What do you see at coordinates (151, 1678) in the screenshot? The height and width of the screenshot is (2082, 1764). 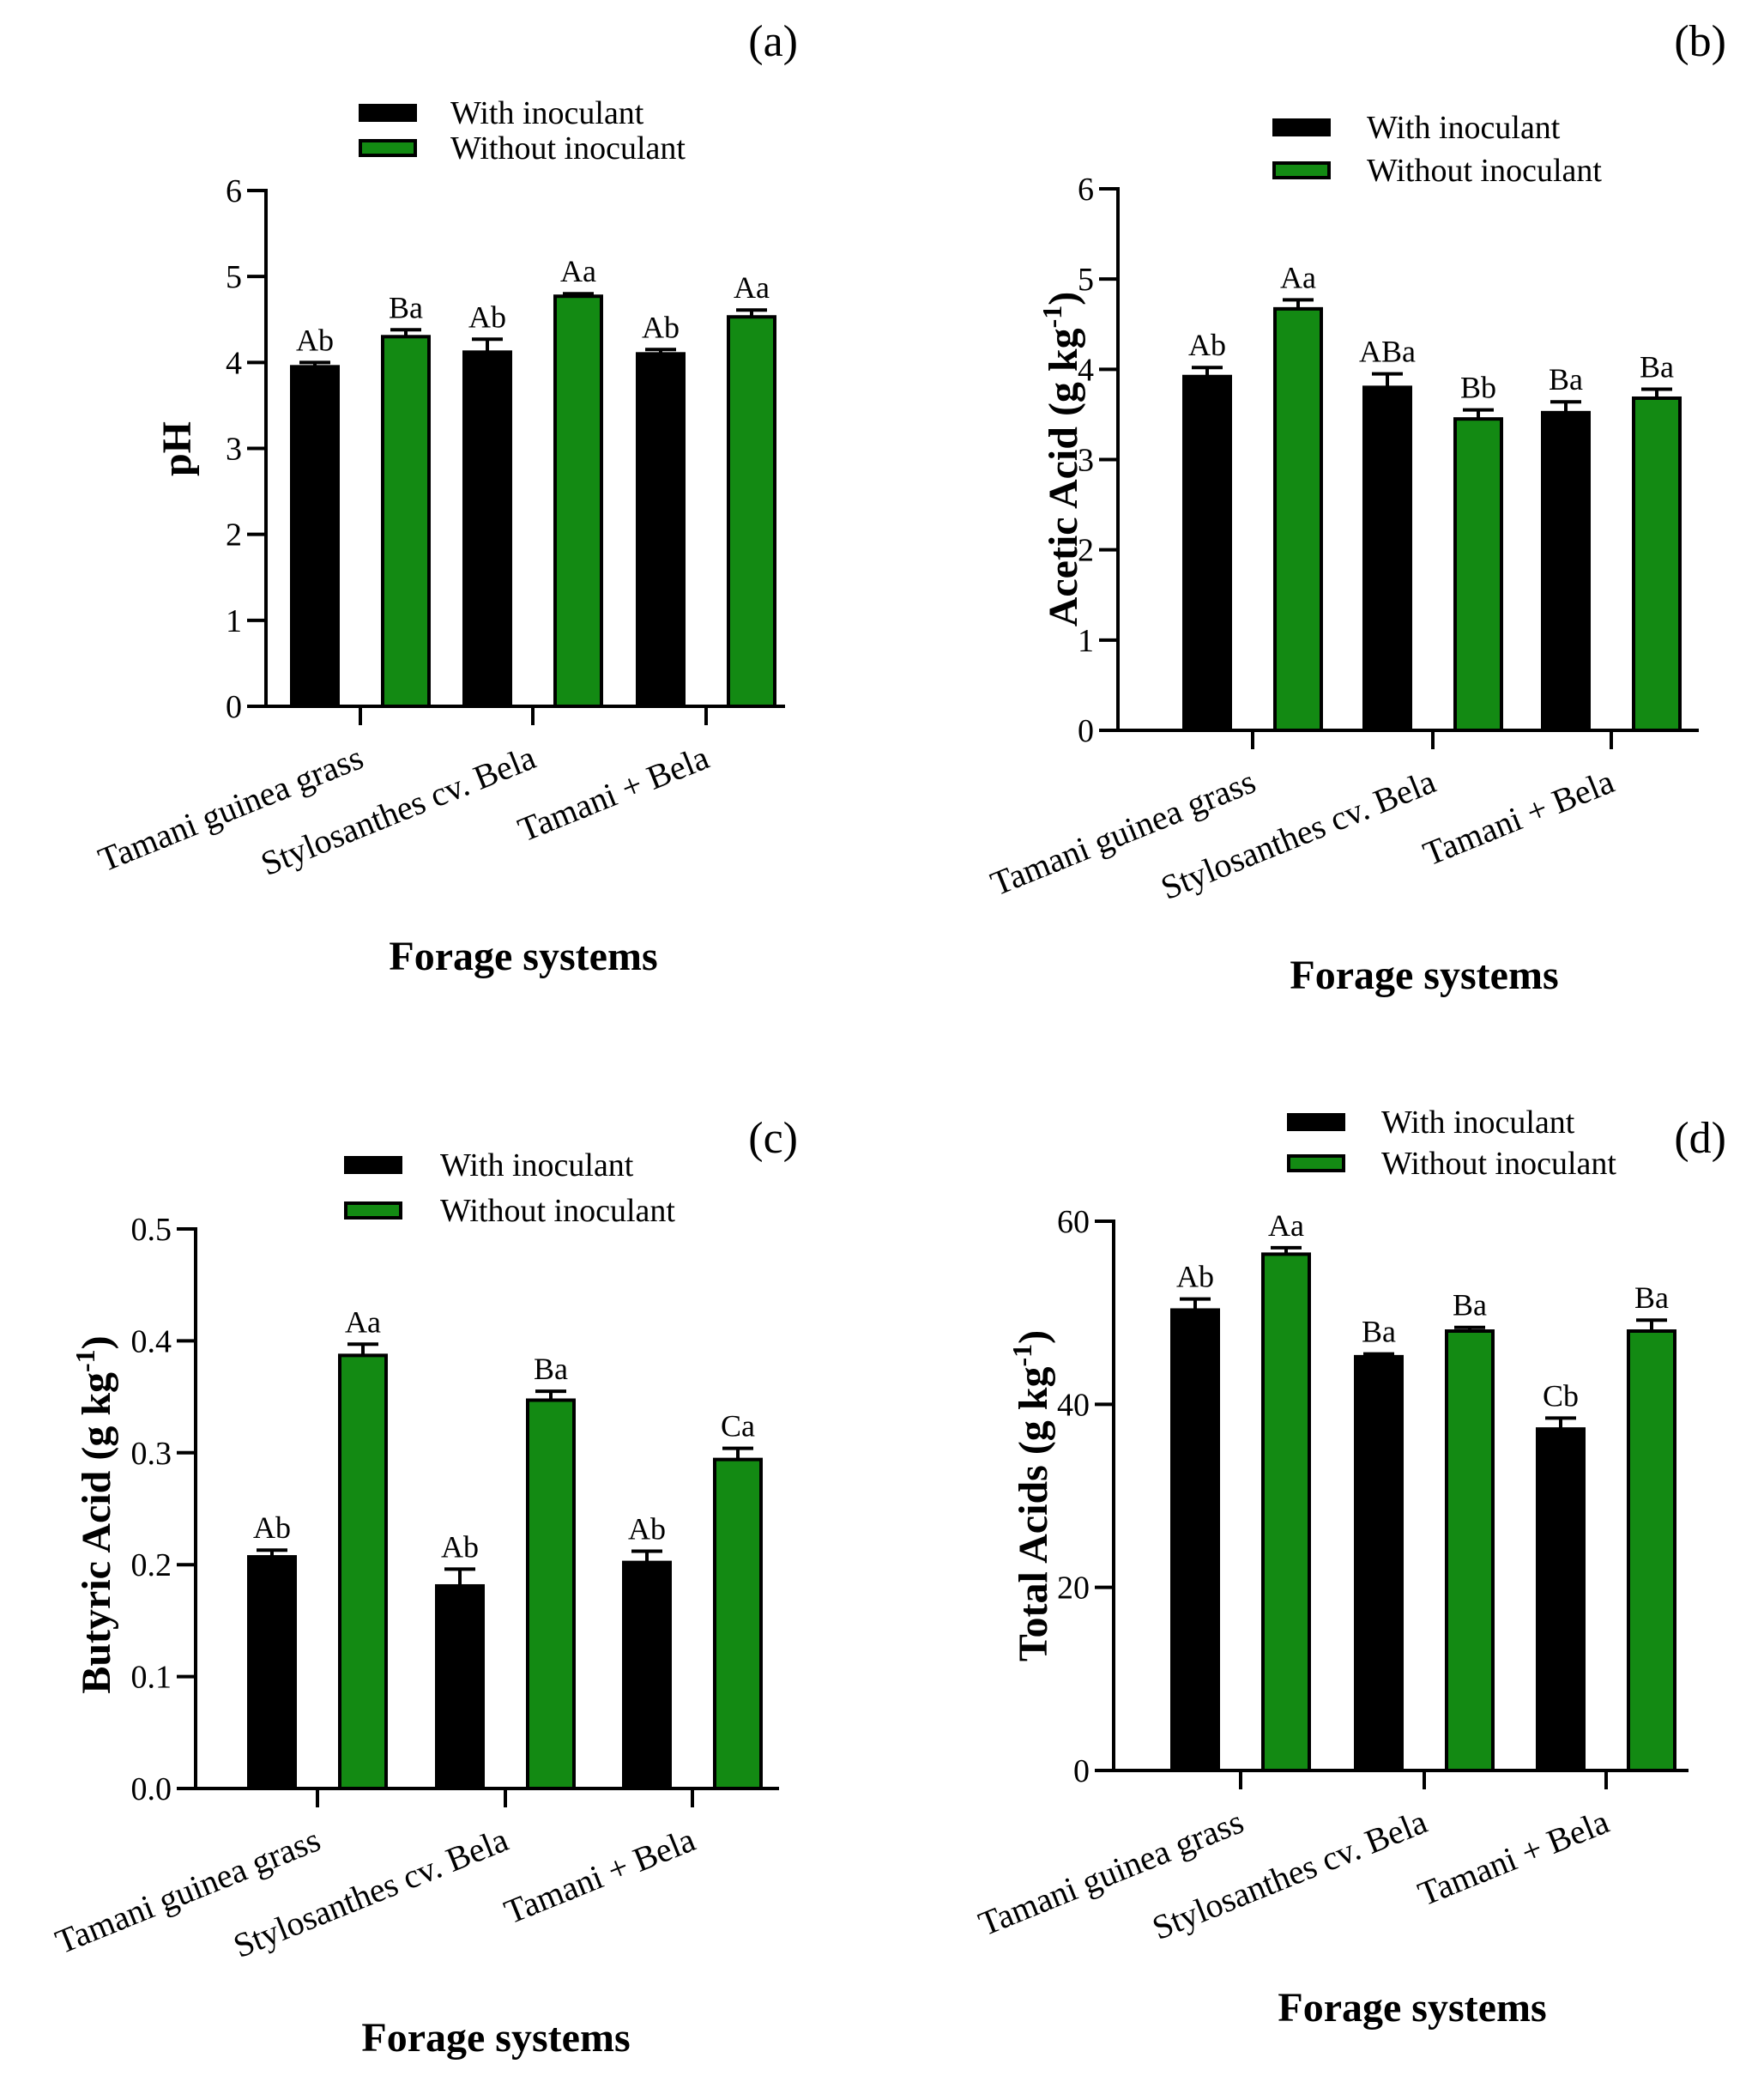 I see `y-tick-label: 0.1` at bounding box center [151, 1678].